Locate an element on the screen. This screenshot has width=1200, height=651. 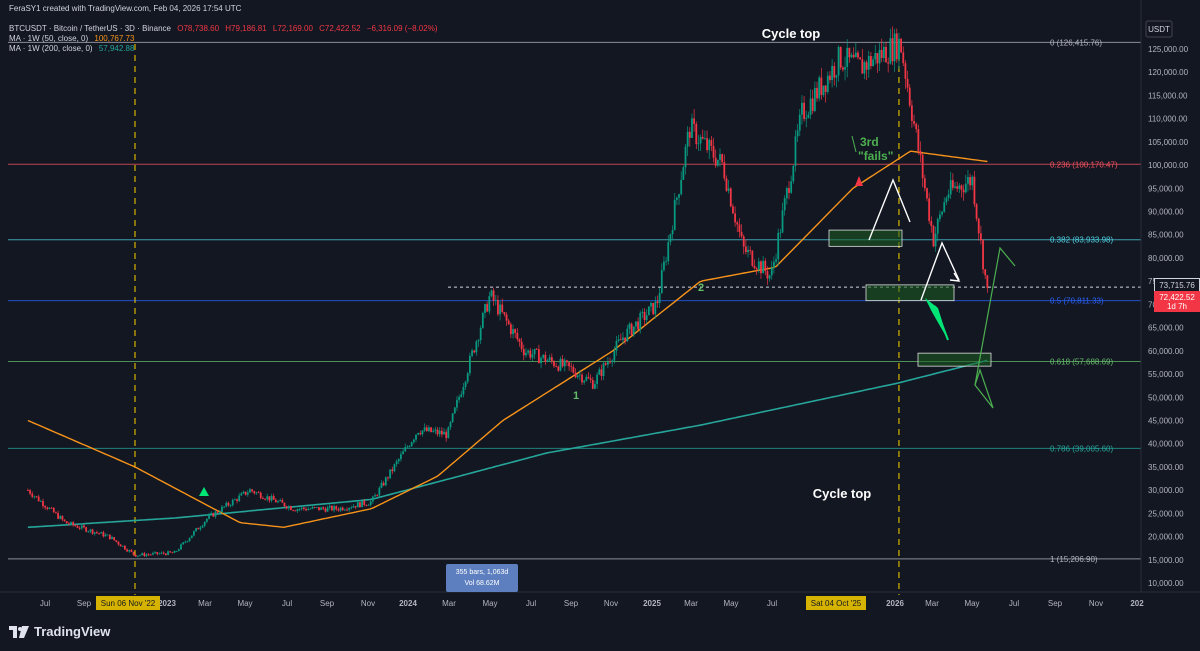
open-value: O78,738.60 is located at coordinates (198, 28).